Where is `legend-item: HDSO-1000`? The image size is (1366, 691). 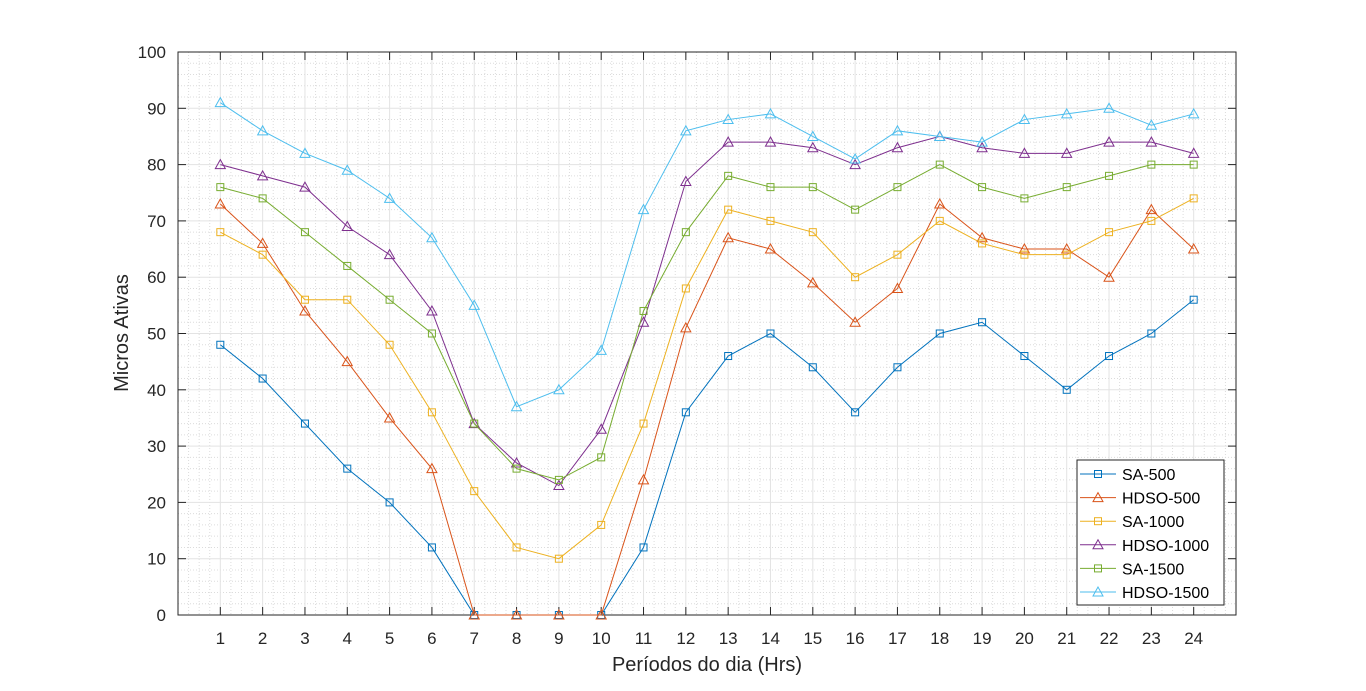 legend-item: HDSO-1000 is located at coordinates (1144, 546).